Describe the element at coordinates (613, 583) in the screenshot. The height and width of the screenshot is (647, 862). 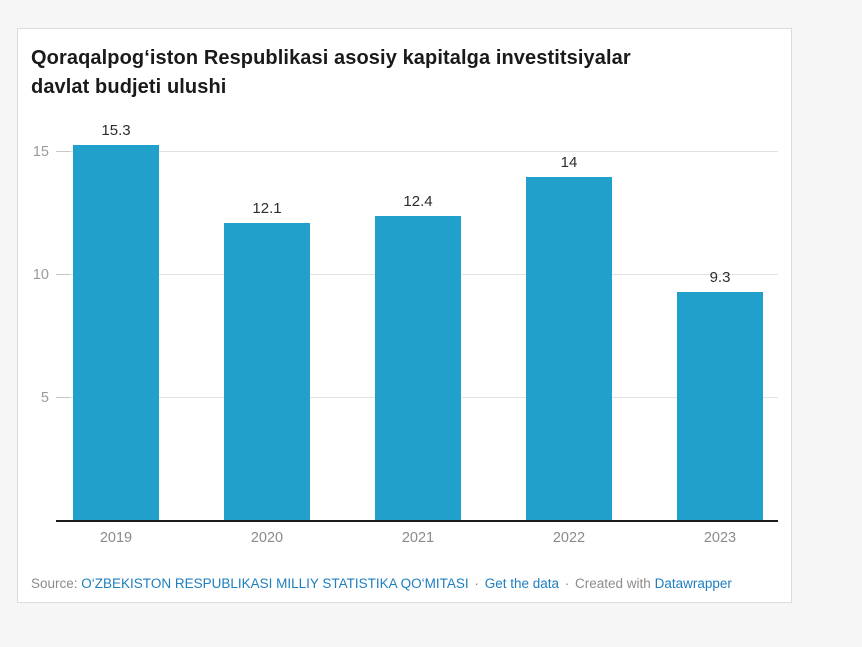
I see `created-with-label: Created with` at that location.